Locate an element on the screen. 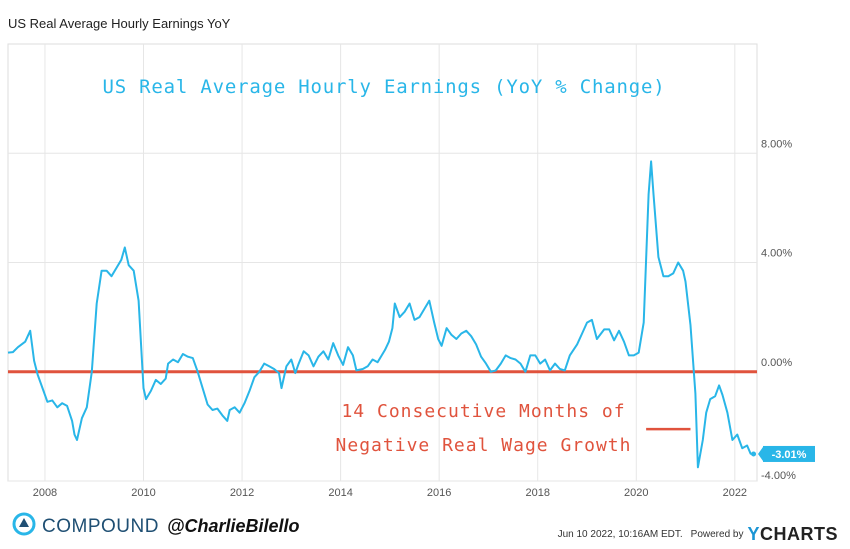 This screenshot has width=850, height=549. last-value-badge: -3.01% is located at coordinates (786, 453).